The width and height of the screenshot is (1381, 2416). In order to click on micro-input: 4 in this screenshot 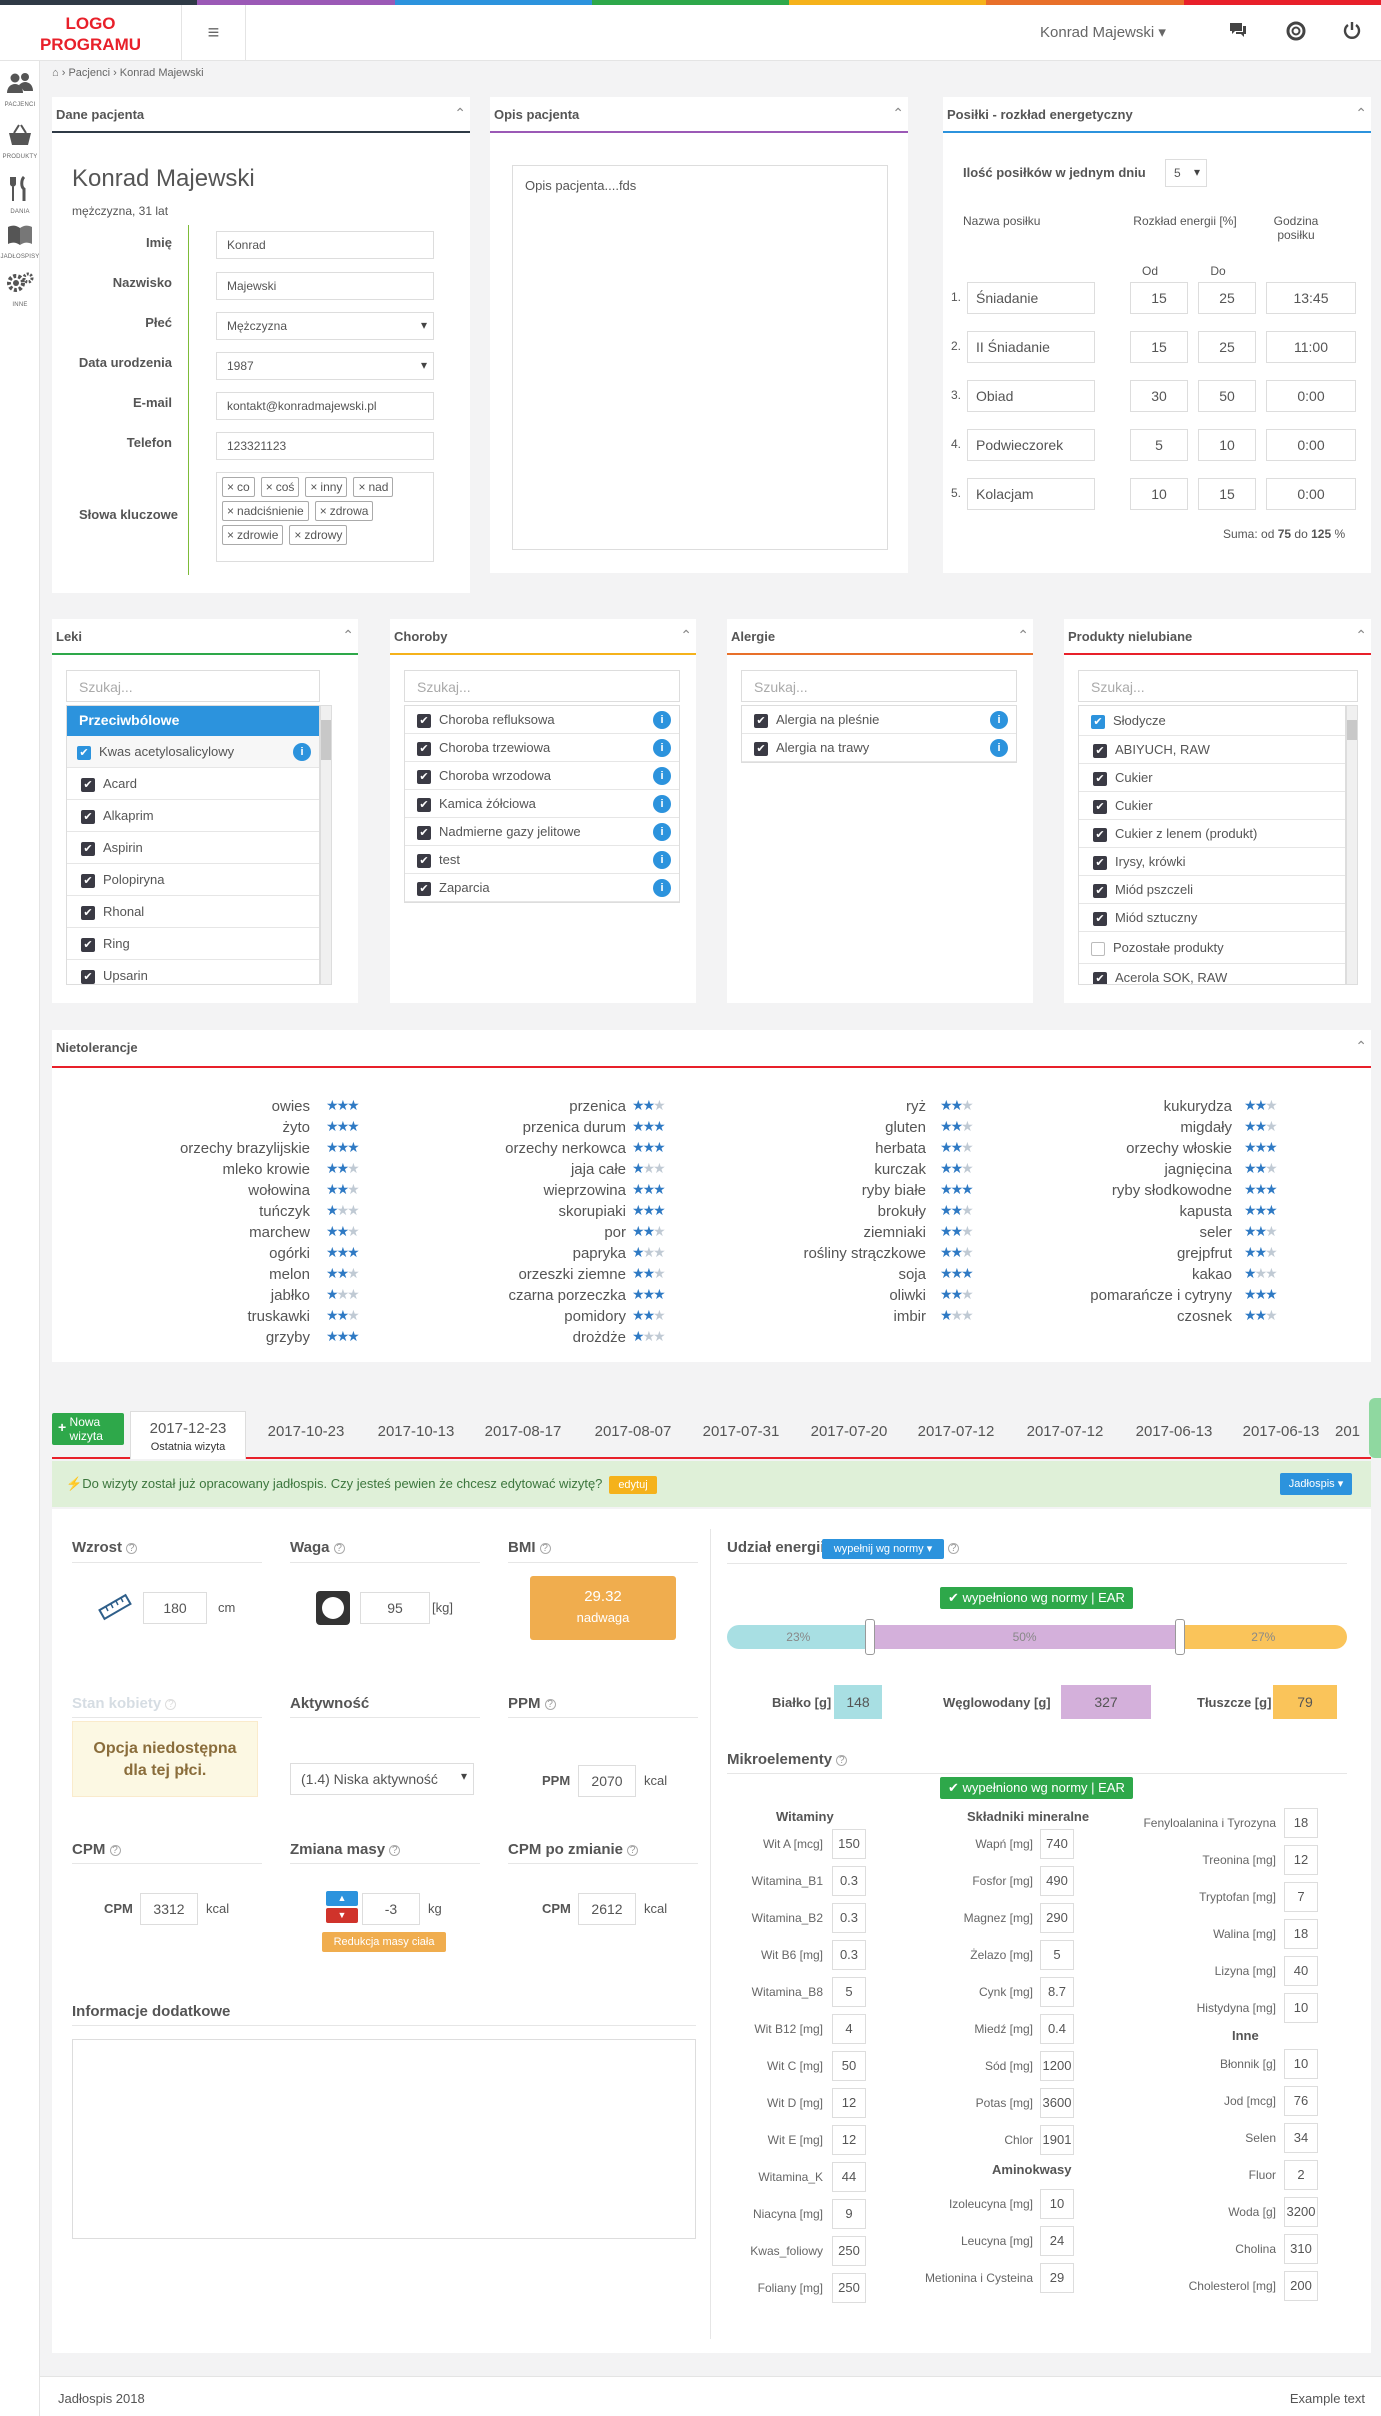, I will do `click(849, 2029)`.